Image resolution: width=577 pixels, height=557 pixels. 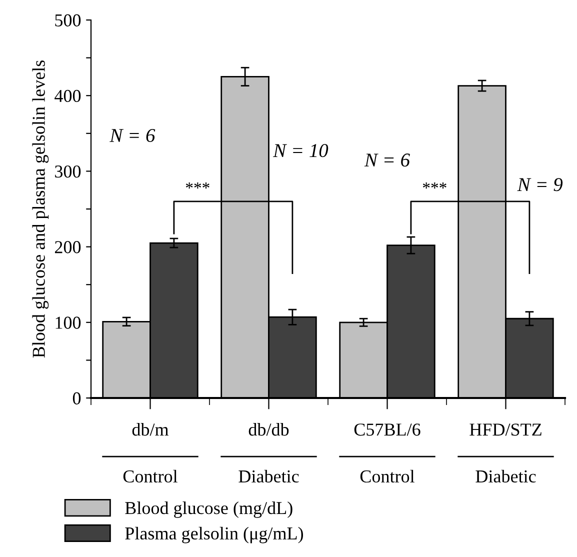 I want to click on y-tick-label: 200, so click(x=67, y=247).